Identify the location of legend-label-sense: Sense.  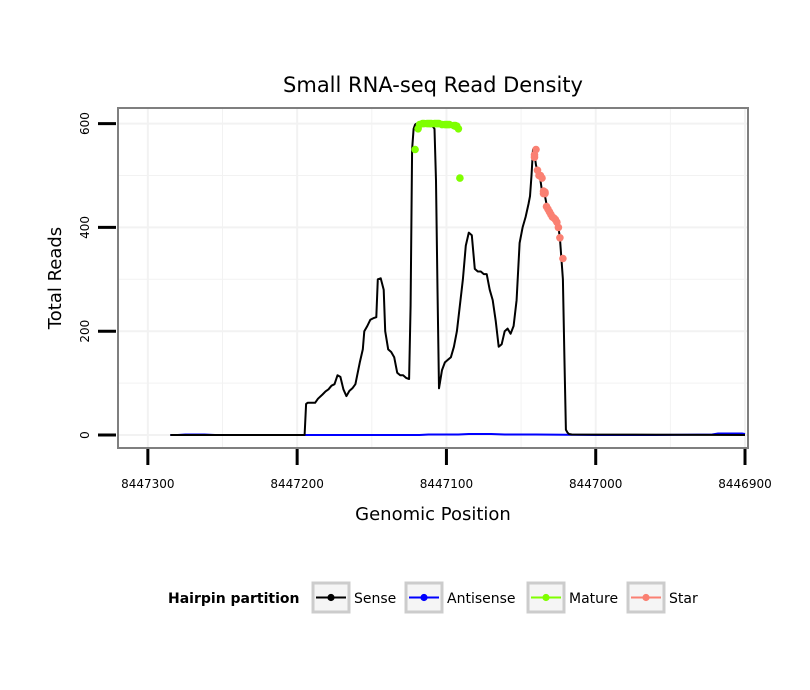
(375, 599).